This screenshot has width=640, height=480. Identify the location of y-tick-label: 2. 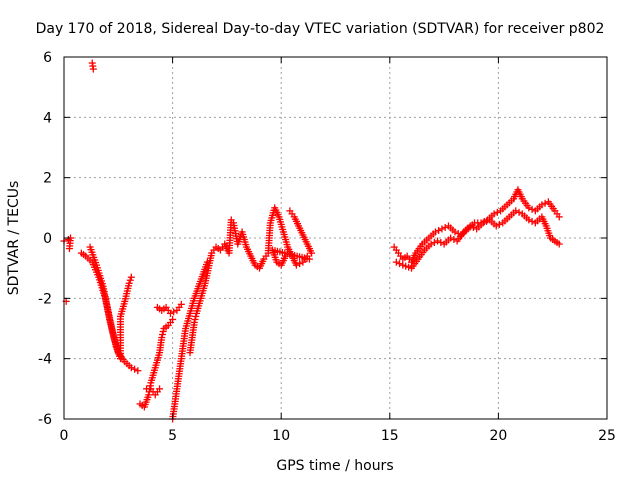
(47, 179).